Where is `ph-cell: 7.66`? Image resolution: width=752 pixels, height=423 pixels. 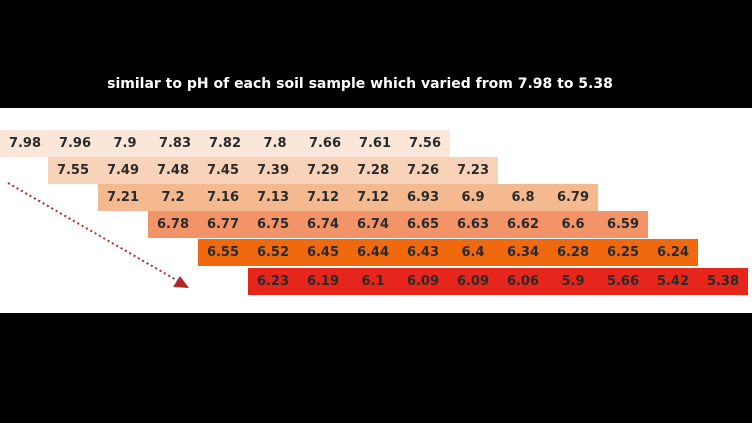
ph-cell: 7.66 is located at coordinates (325, 143).